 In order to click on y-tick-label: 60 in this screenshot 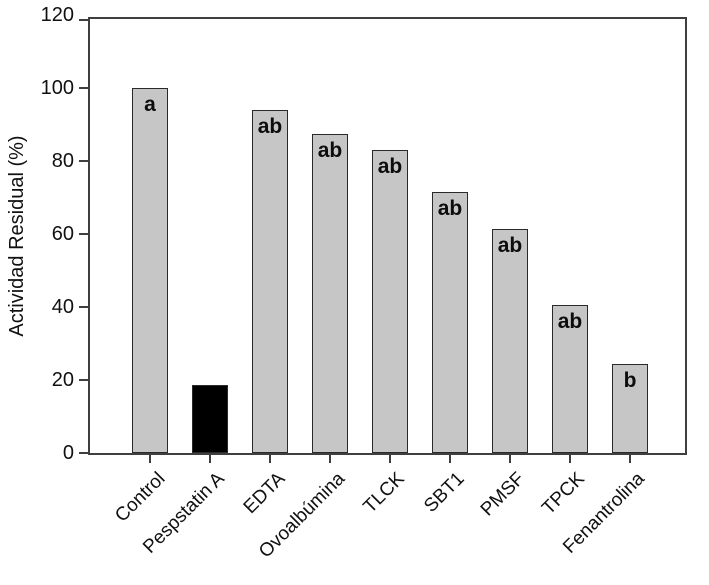, I will do `click(62, 234)`.